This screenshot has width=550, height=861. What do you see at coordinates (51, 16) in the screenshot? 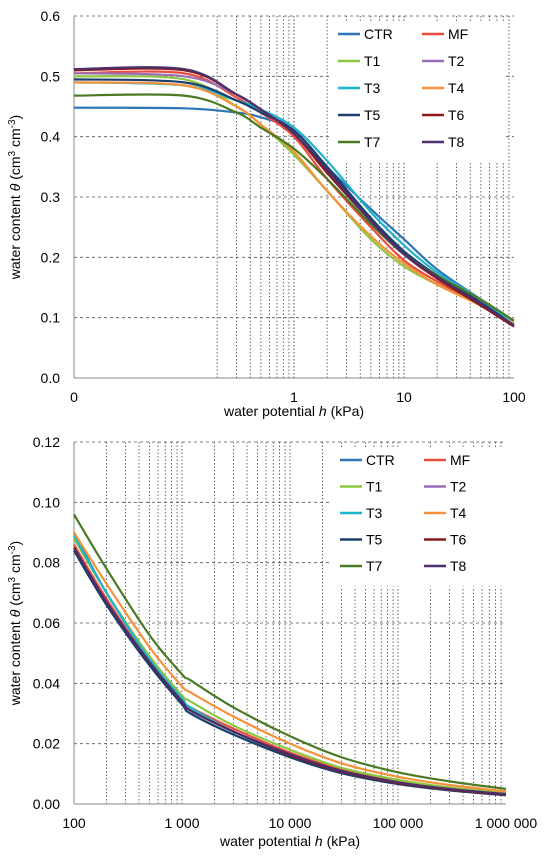
I see `y-tick-label: 0.6` at bounding box center [51, 16].